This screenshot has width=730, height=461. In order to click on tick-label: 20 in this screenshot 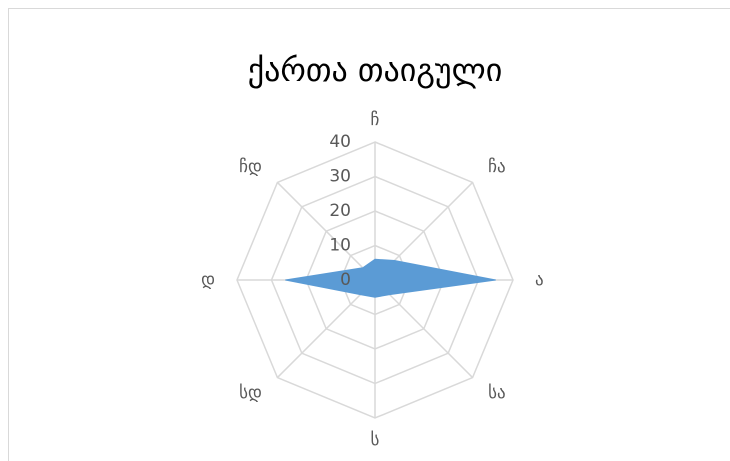, I will do `click(340, 211)`.